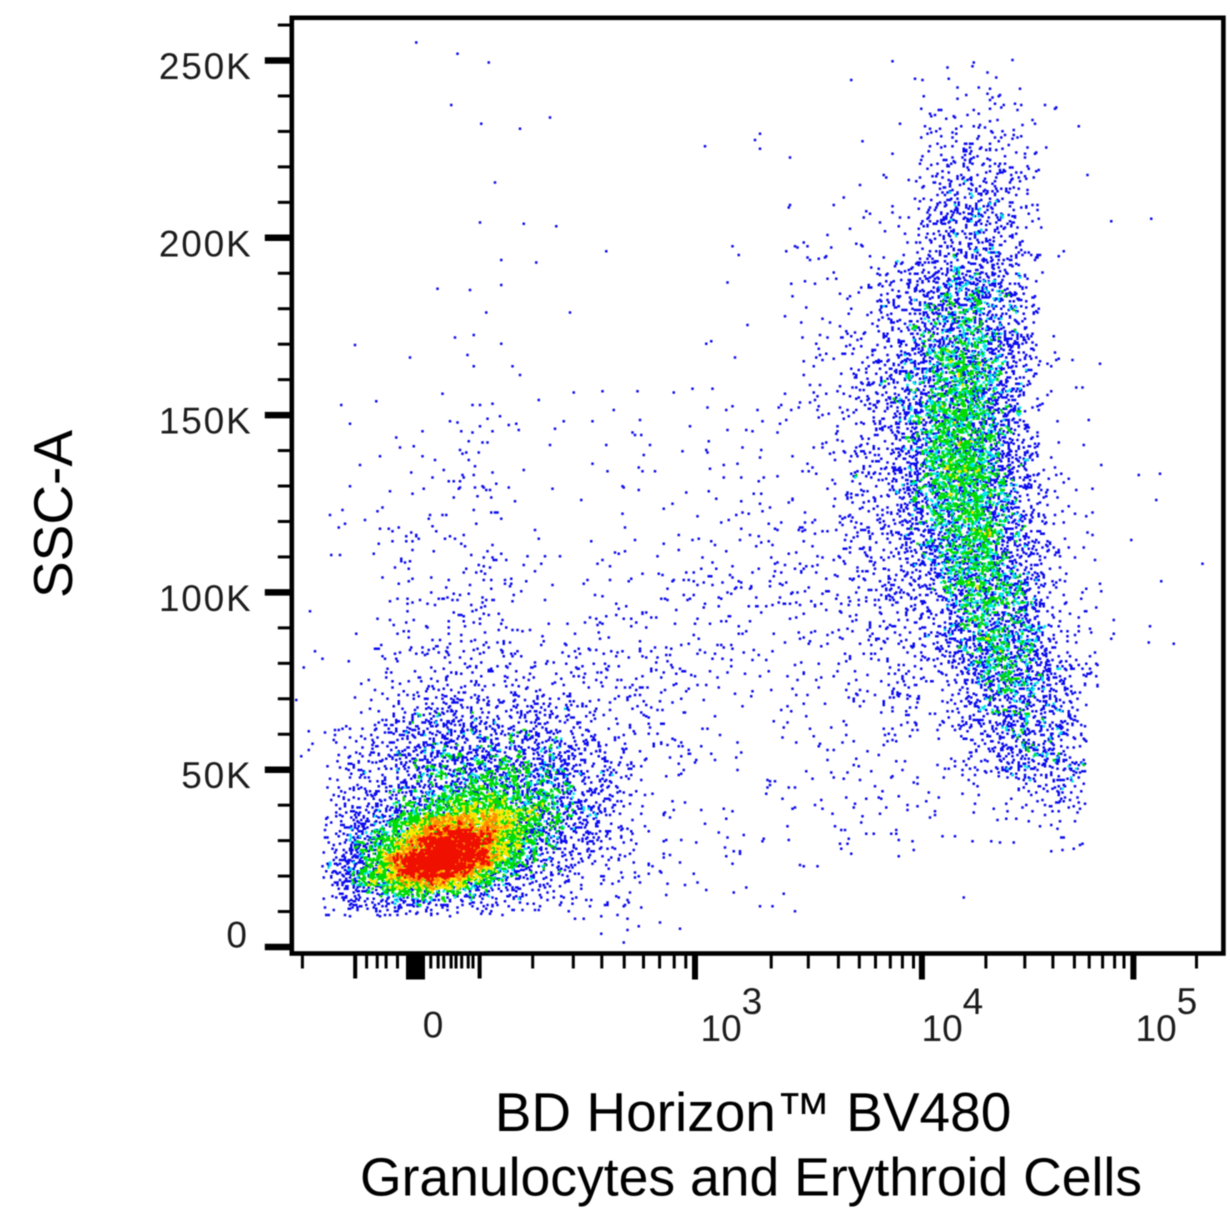 The width and height of the screenshot is (1230, 1230). What do you see at coordinates (751, 1178) in the screenshot?
I see `svg-text:Granulocytes and Erythroid Cel: Granulocytes and Erythroid Cells` at bounding box center [751, 1178].